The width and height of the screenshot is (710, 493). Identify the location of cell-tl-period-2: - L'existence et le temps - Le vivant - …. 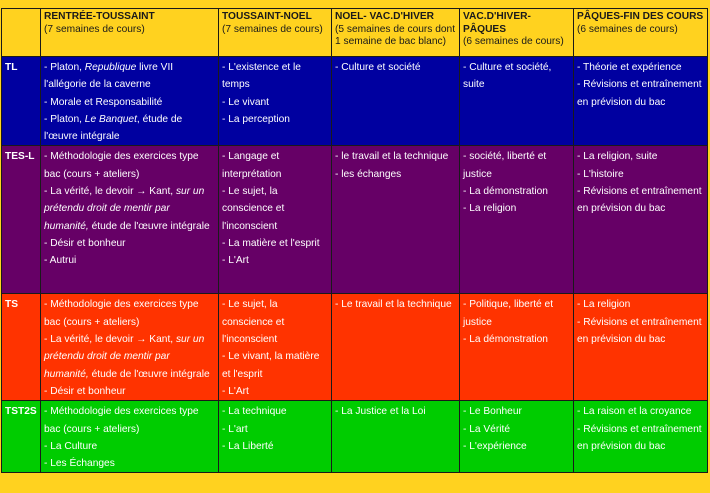
(275, 101).